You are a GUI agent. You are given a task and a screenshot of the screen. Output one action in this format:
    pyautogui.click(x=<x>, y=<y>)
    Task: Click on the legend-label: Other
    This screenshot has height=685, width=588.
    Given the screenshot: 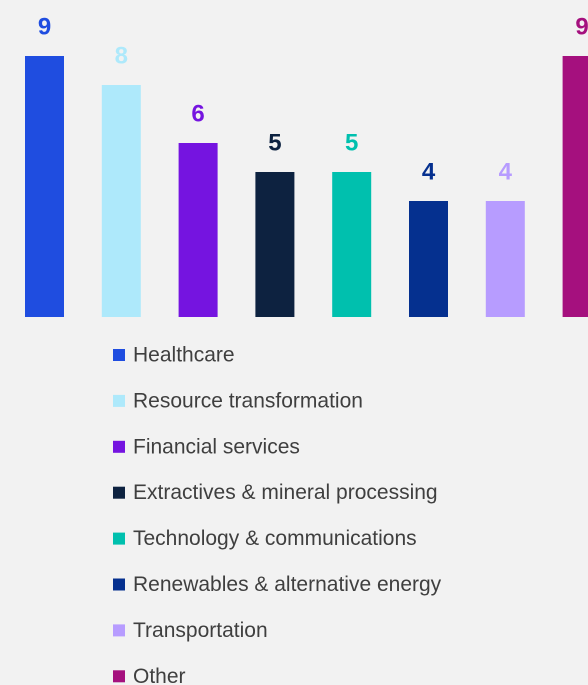 What is the action you would take?
    pyautogui.click(x=159, y=675)
    